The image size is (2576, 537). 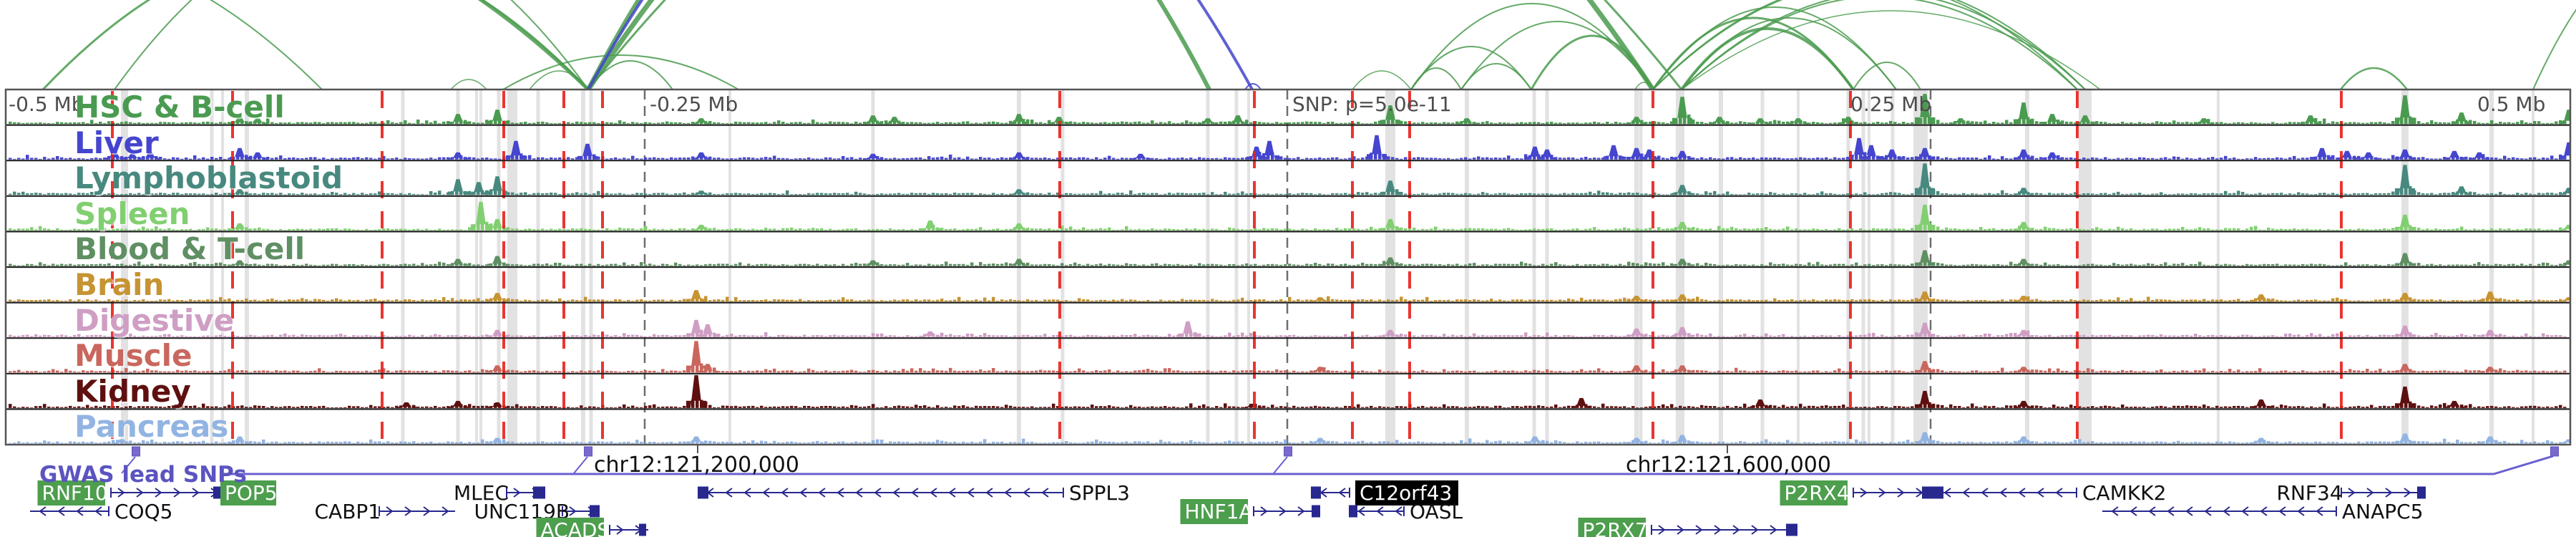 What do you see at coordinates (190, 249) in the screenshot?
I see `track-label-blood-t-cell: Blood & T-cell` at bounding box center [190, 249].